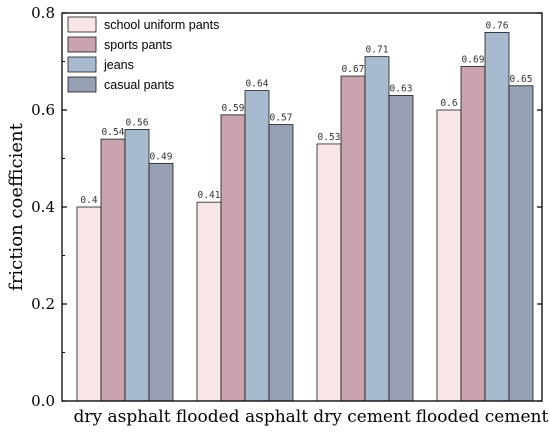 This screenshot has height=434, width=550. What do you see at coordinates (482, 417) in the screenshot?
I see `x-category-label: flooded cement` at bounding box center [482, 417].